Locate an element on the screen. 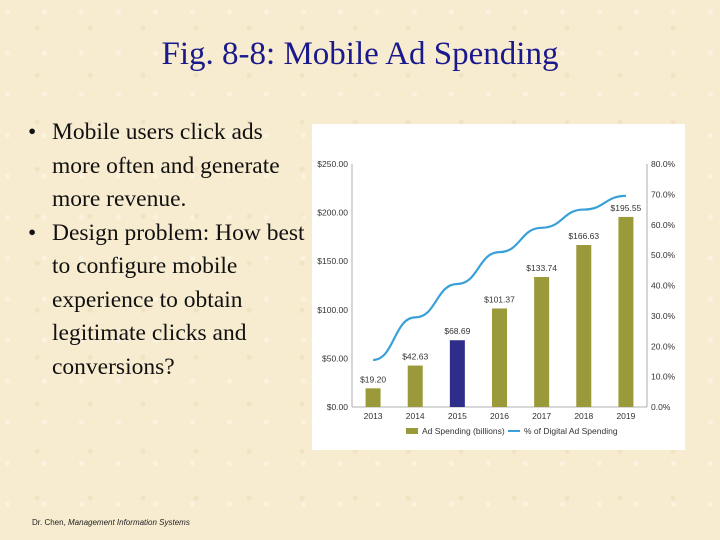 This screenshot has width=720, height=540. x-tick-label: 2014 is located at coordinates (415, 416).